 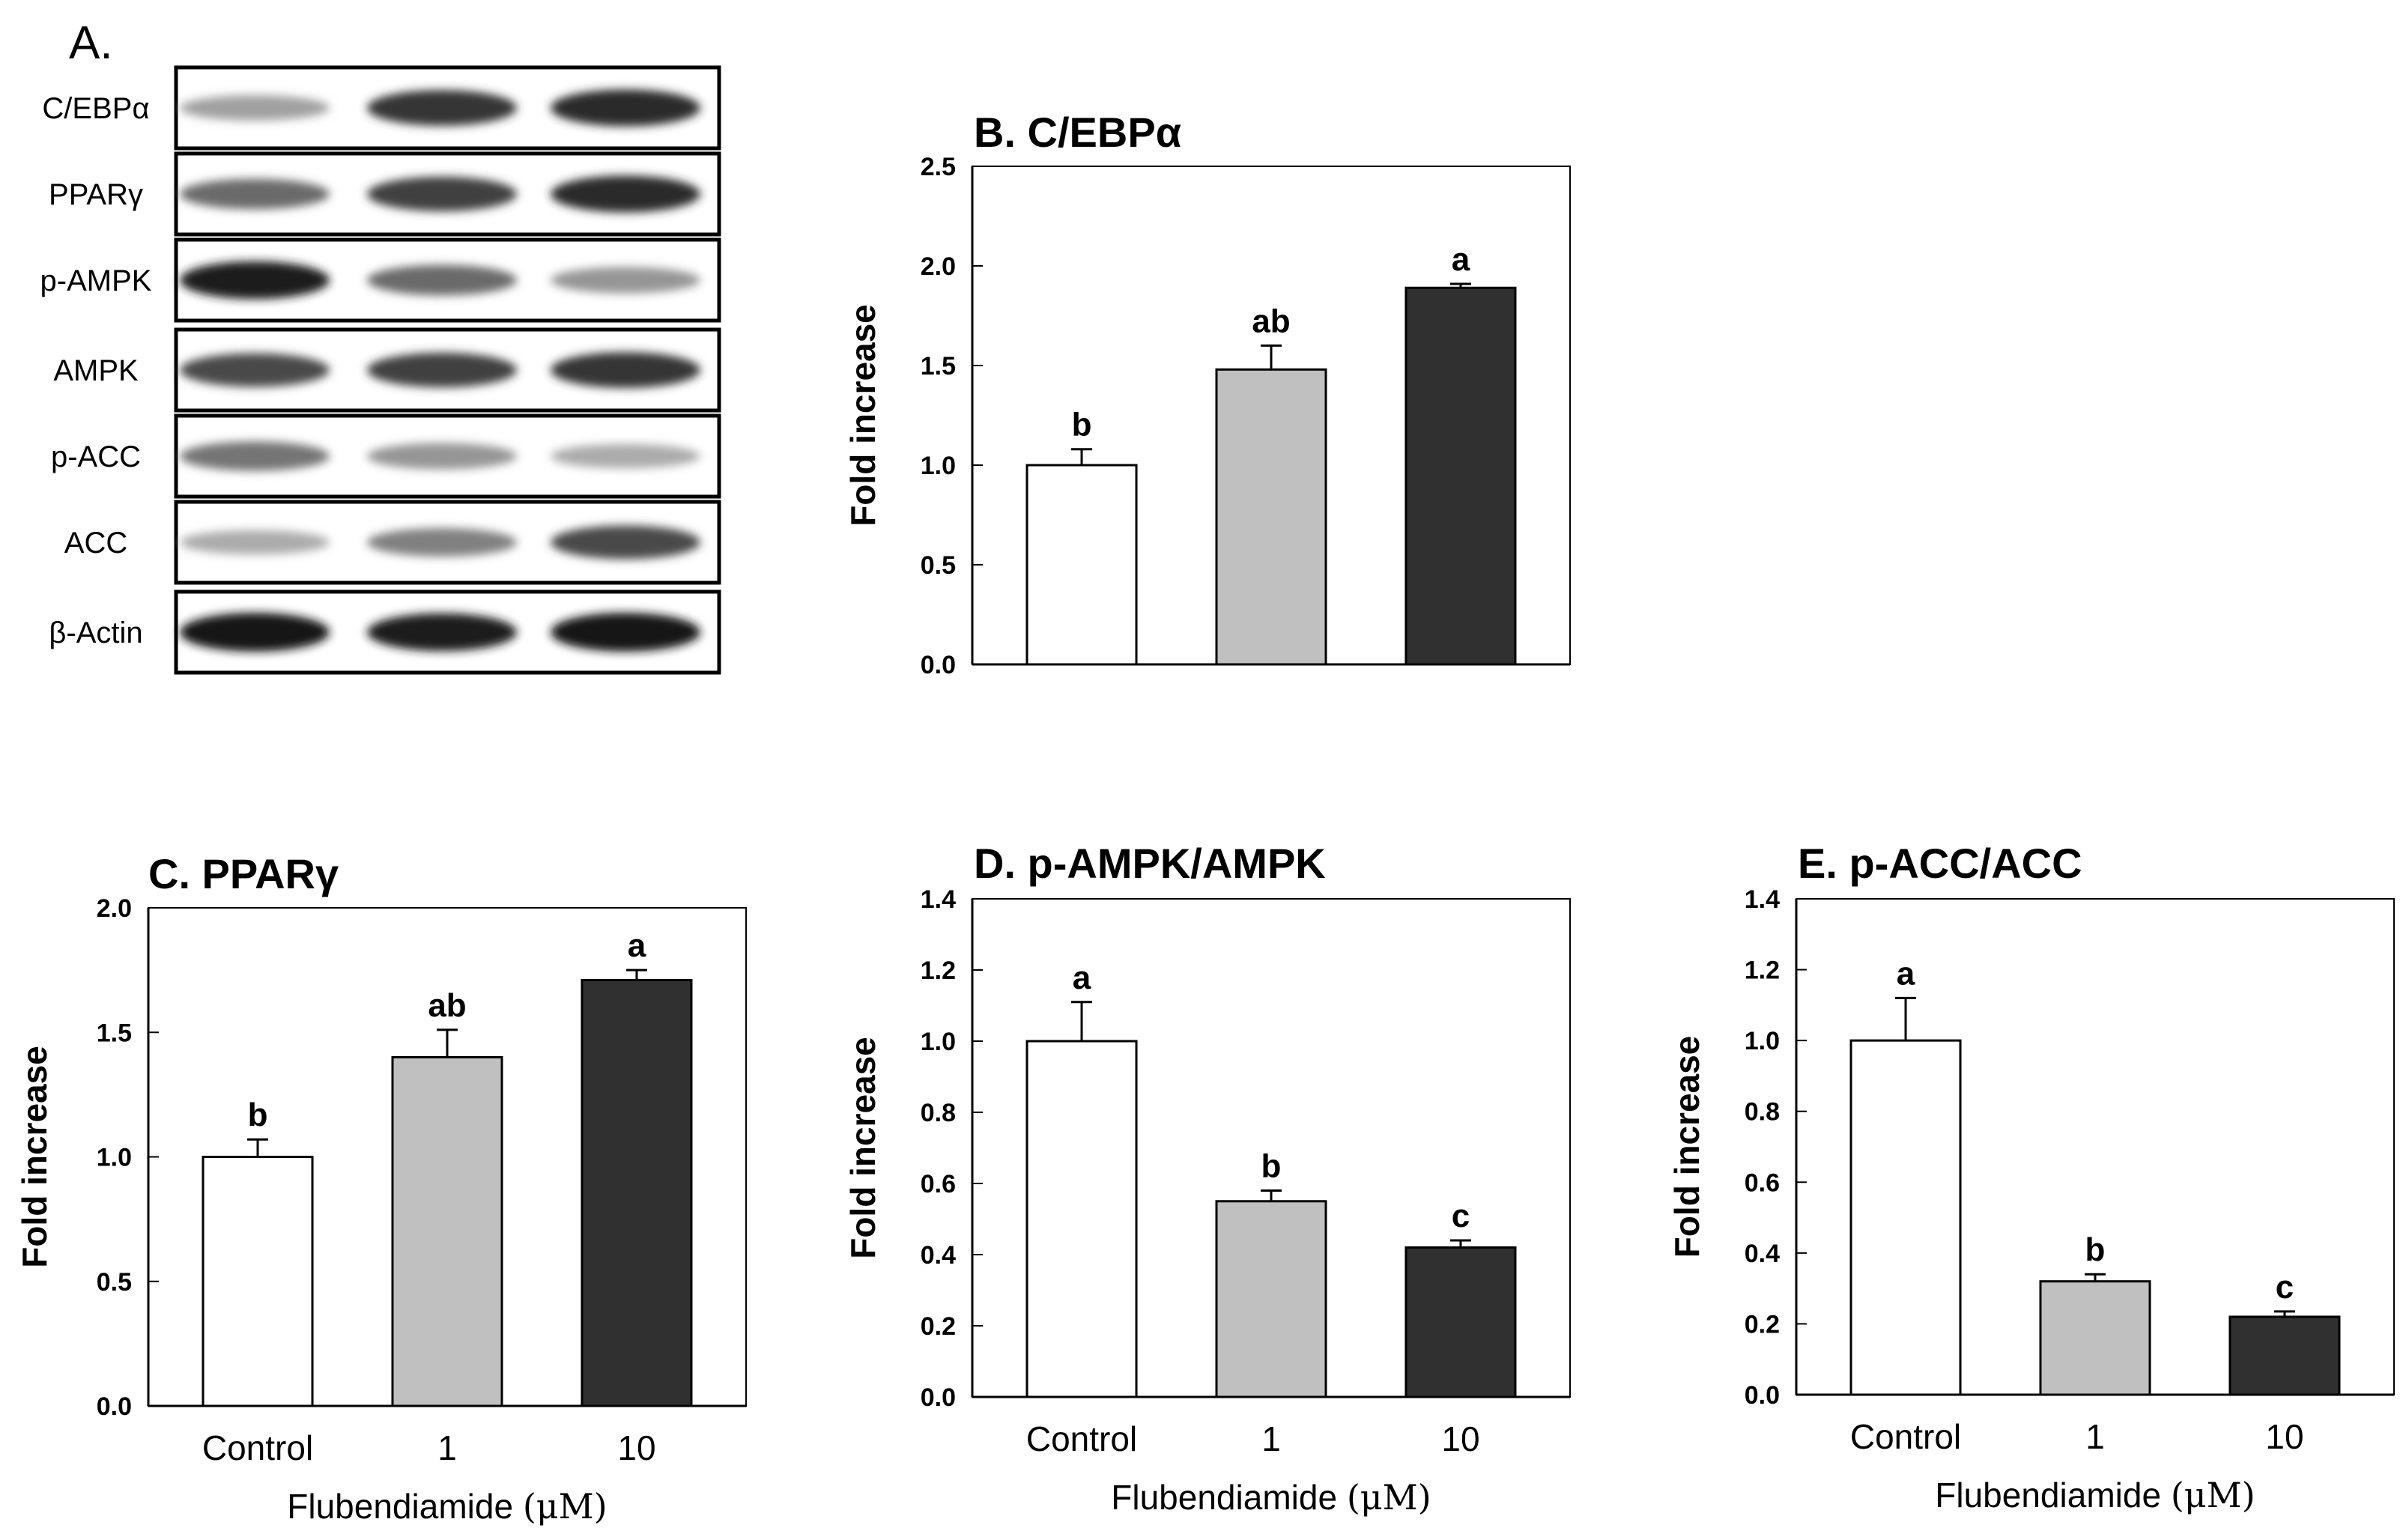 What do you see at coordinates (938, 167) in the screenshot?
I see `y-tick-label: 2.5` at bounding box center [938, 167].